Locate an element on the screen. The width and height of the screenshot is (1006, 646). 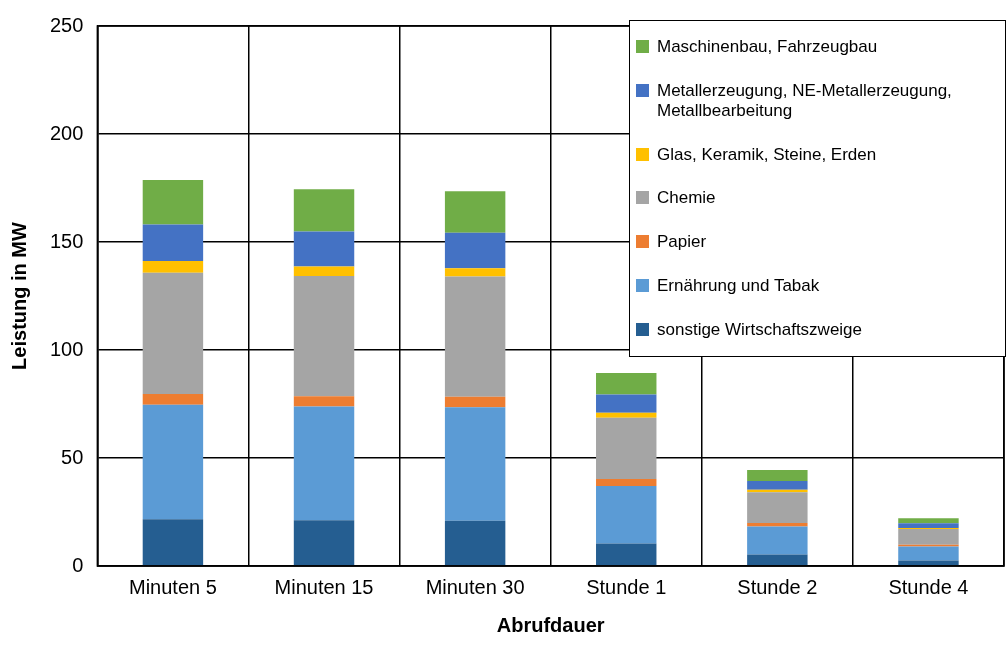
y-axis-title: Leistung in MW is located at coordinates (18, 296).